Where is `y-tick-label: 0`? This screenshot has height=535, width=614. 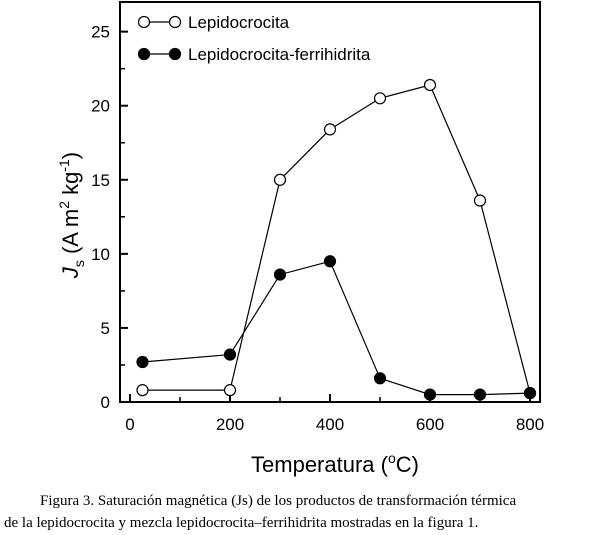
y-tick-label: 0 is located at coordinates (105, 402).